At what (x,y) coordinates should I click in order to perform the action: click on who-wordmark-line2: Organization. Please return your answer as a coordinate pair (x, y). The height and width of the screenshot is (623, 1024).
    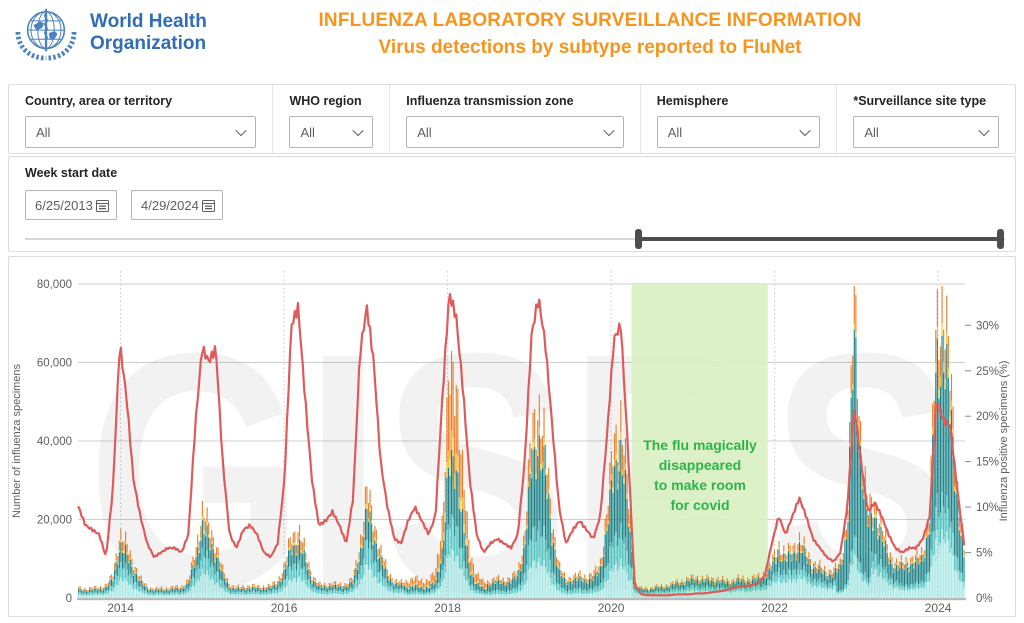
    Looking at the image, I should click on (148, 43).